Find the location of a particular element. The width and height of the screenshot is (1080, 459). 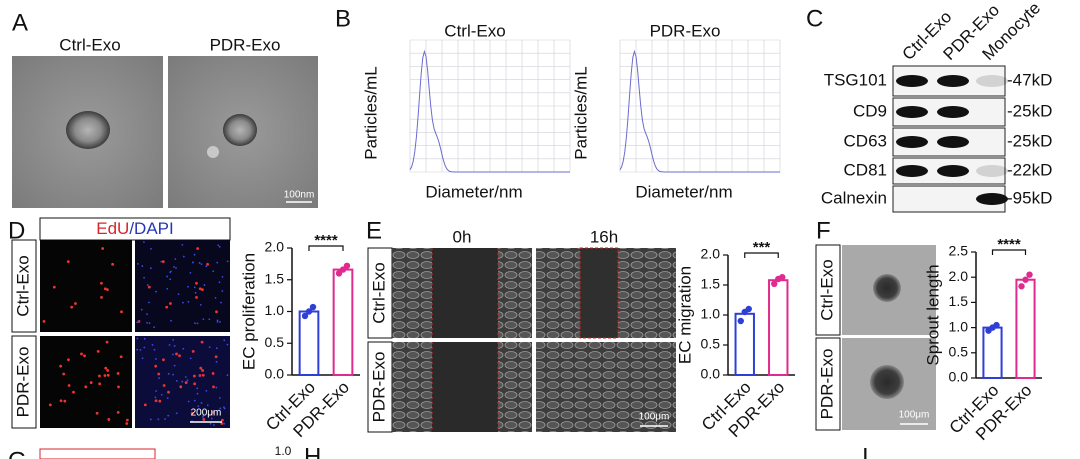

panel-label: A is located at coordinates (20, 22).